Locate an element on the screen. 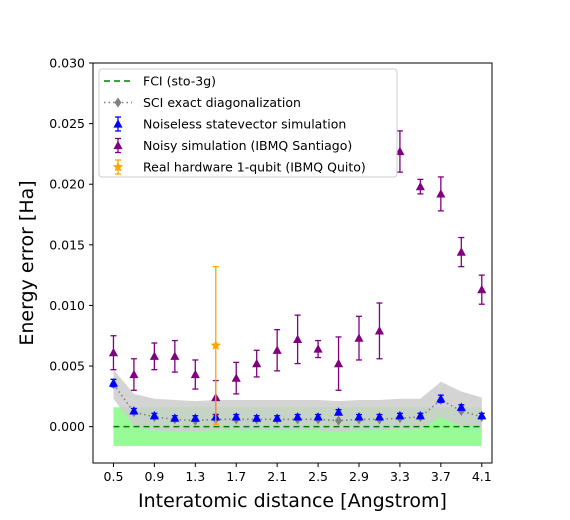  x-tick-label: 1.7 is located at coordinates (236, 476).